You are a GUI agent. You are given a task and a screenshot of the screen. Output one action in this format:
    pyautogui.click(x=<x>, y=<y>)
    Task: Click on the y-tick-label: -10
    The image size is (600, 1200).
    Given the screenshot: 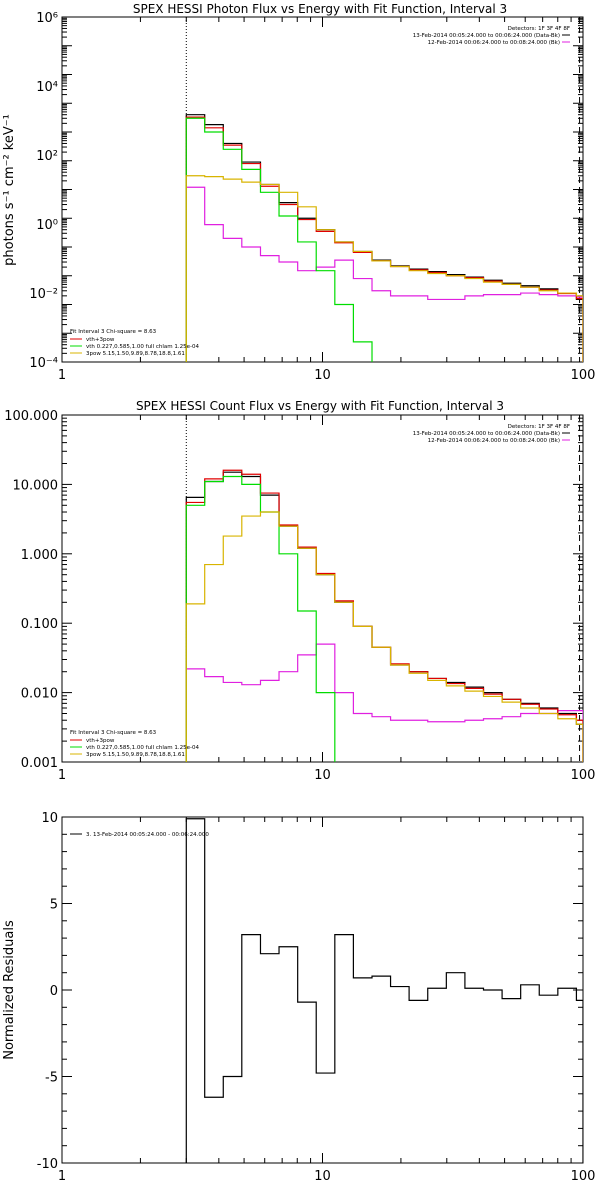 What is the action you would take?
    pyautogui.click(x=47, y=1164)
    